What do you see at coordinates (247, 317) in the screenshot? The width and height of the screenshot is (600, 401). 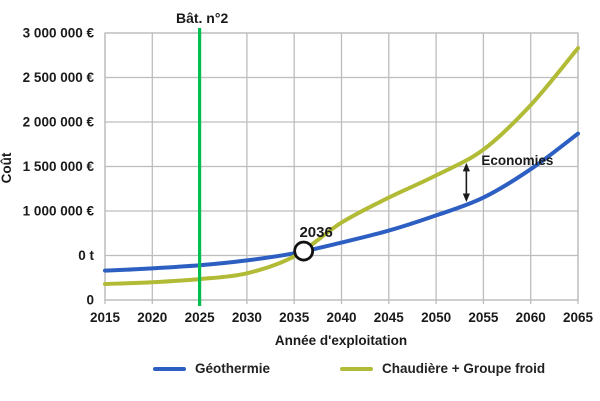 I see `x-tick-label: 2030` at bounding box center [247, 317].